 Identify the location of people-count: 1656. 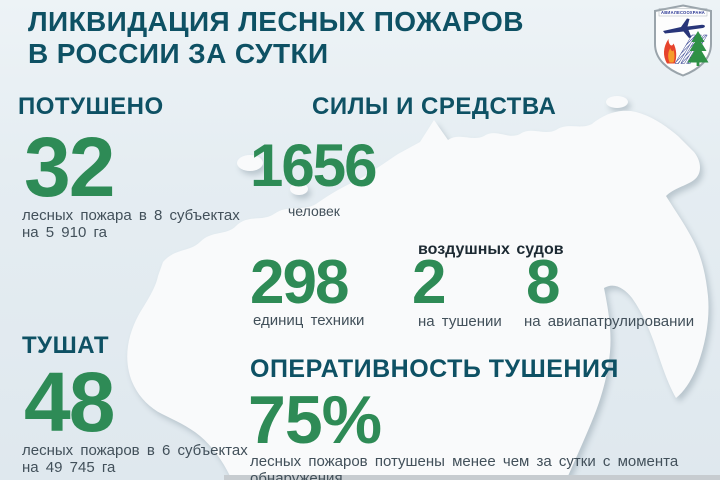
(313, 165).